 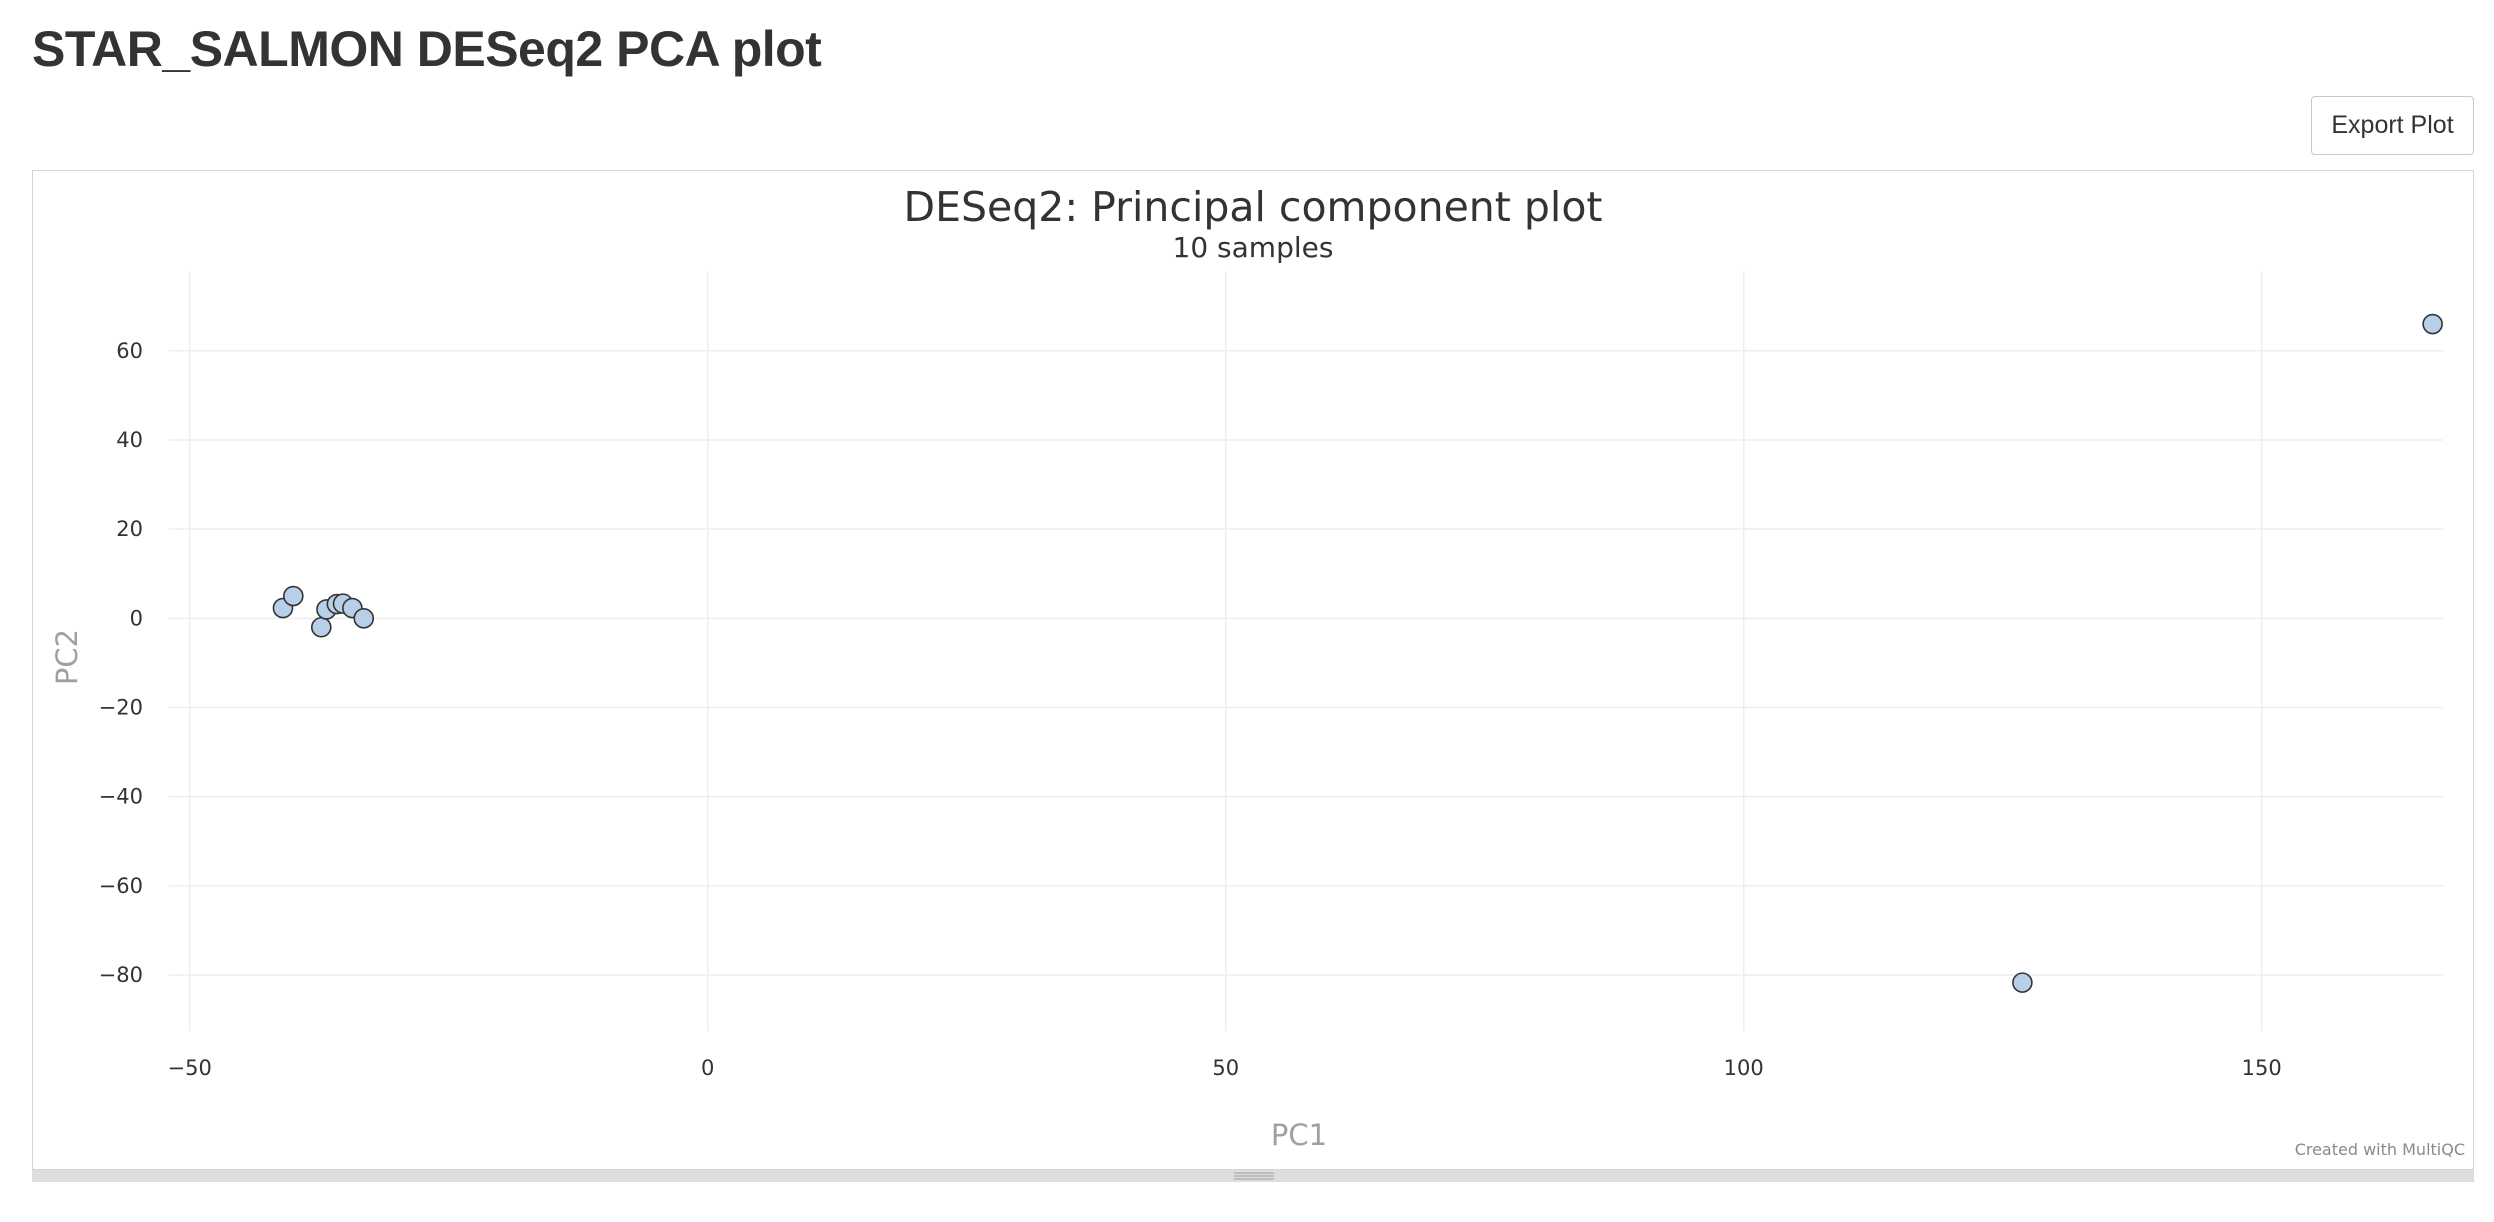 I want to click on x-tick-label: 100, so click(x=1744, y=1068).